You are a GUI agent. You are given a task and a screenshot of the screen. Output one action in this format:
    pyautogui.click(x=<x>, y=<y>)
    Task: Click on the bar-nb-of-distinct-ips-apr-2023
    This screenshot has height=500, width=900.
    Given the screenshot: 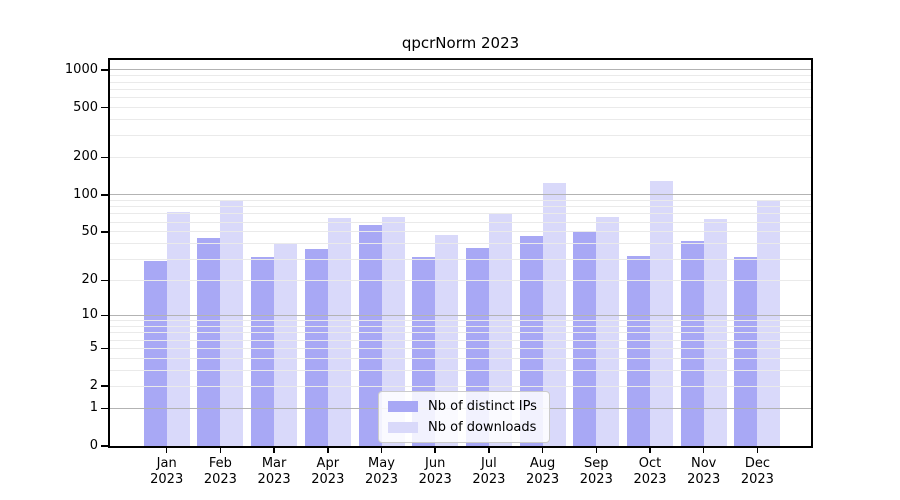 What is the action you would take?
    pyautogui.click(x=316, y=347)
    